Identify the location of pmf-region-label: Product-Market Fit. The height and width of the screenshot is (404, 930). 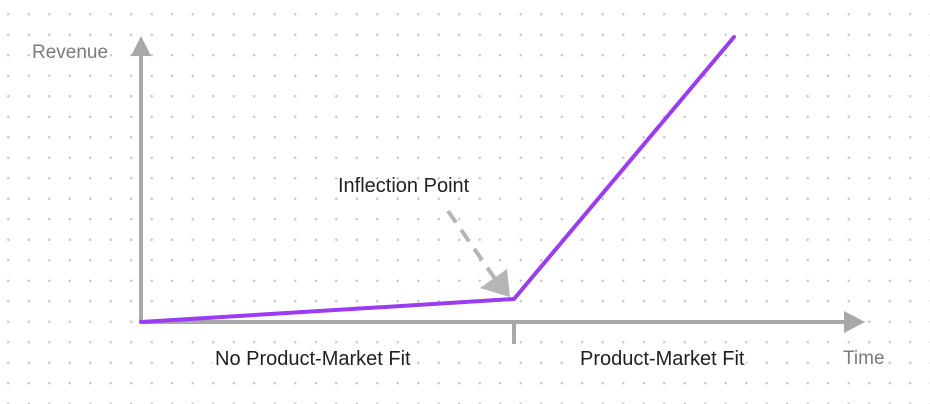
(662, 359).